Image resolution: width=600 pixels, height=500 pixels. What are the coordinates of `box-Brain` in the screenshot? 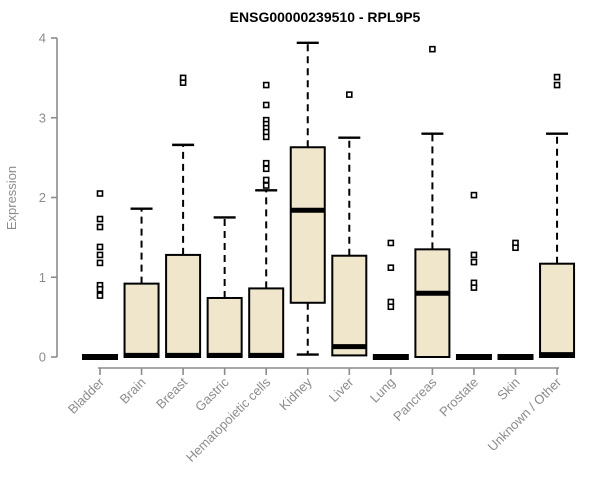 It's located at (141, 320).